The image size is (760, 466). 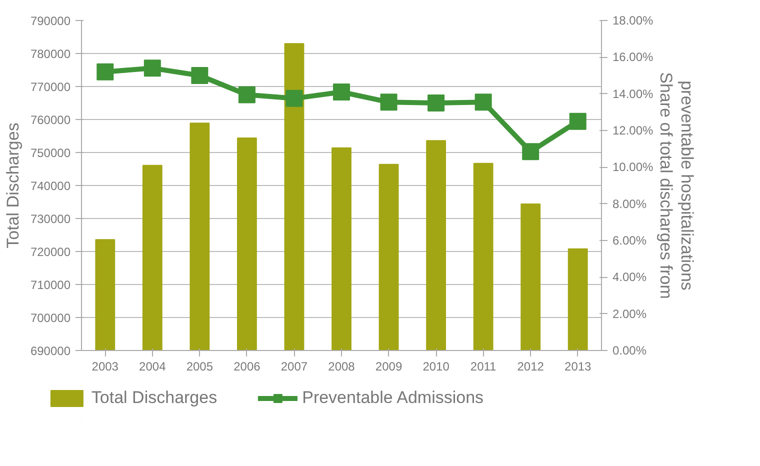 What do you see at coordinates (50, 252) in the screenshot?
I see `y-tick-label: 720000` at bounding box center [50, 252].